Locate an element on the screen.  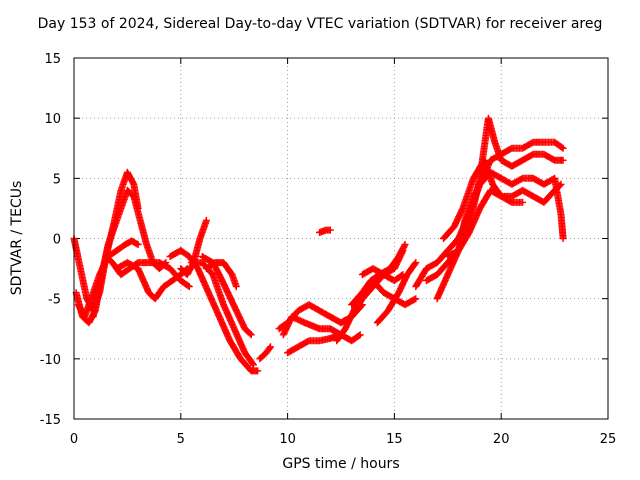
y-axis-label: SDTVAR / TECUs is located at coordinates (17, 238).